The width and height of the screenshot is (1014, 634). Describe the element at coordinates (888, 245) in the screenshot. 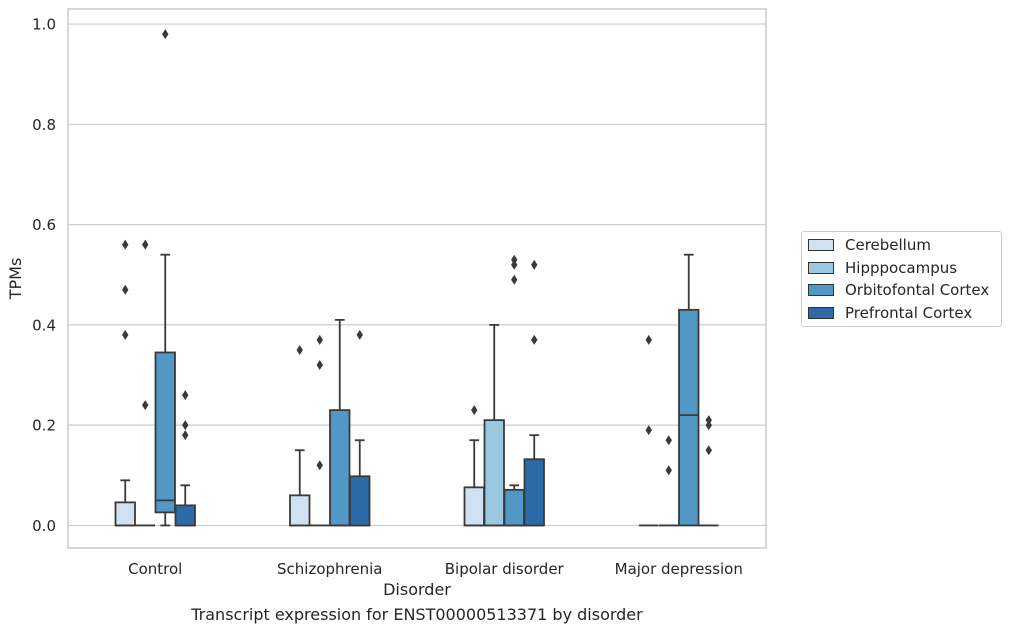

I see `legend-label: Cerebellum` at that location.